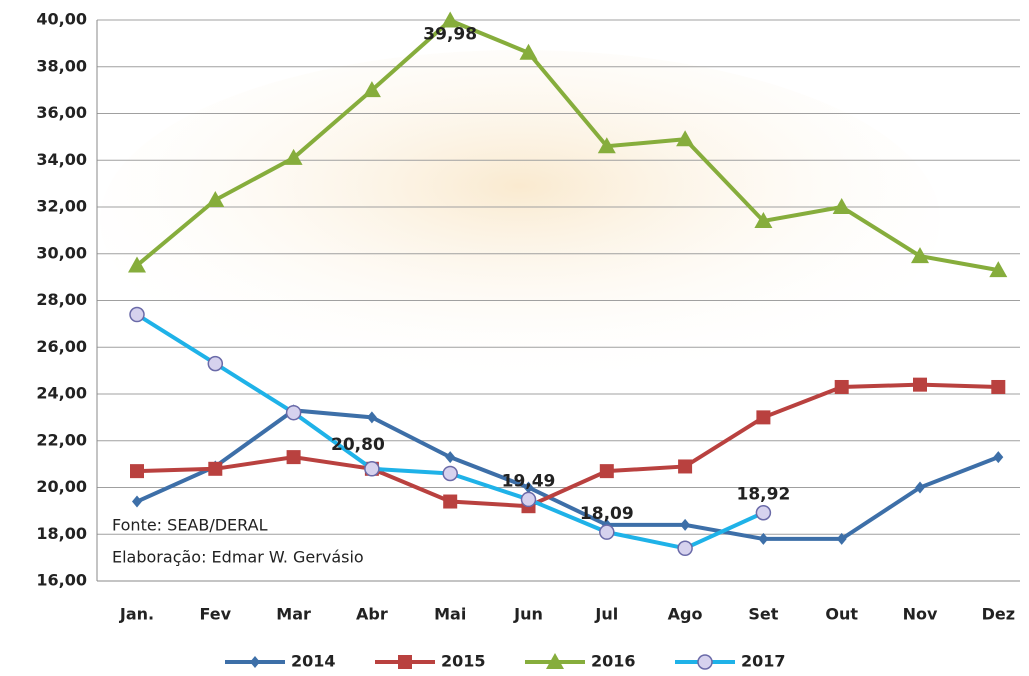 The width and height of the screenshot is (1029, 676). What do you see at coordinates (450, 614) in the screenshot?
I see `x-tick-label: Mai` at bounding box center [450, 614].